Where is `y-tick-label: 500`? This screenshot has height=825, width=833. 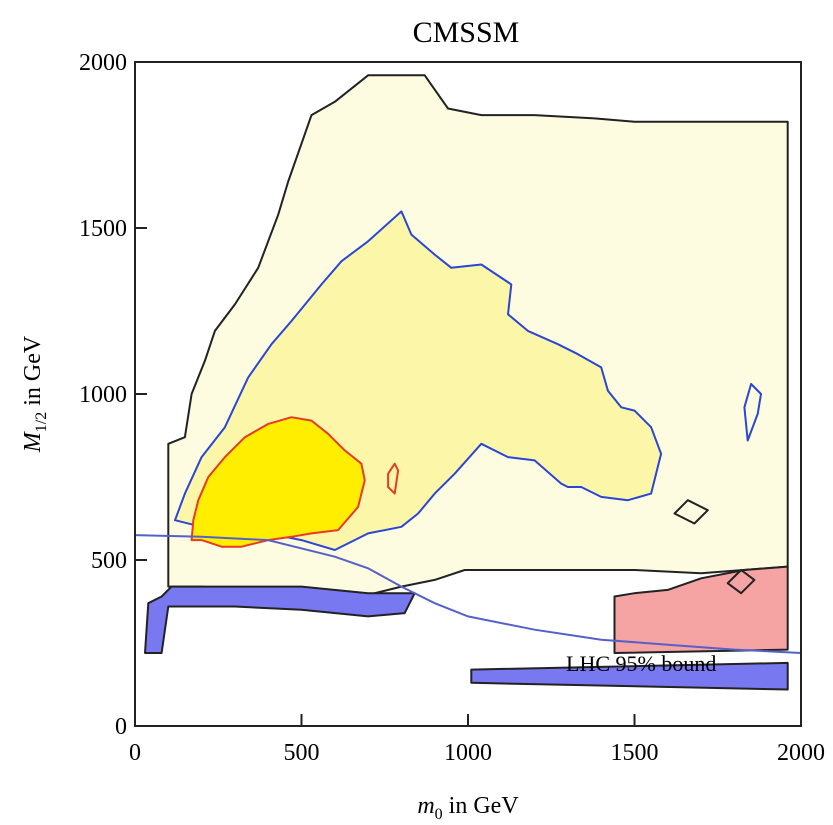 y-tick-label: 500 is located at coordinates (109, 561).